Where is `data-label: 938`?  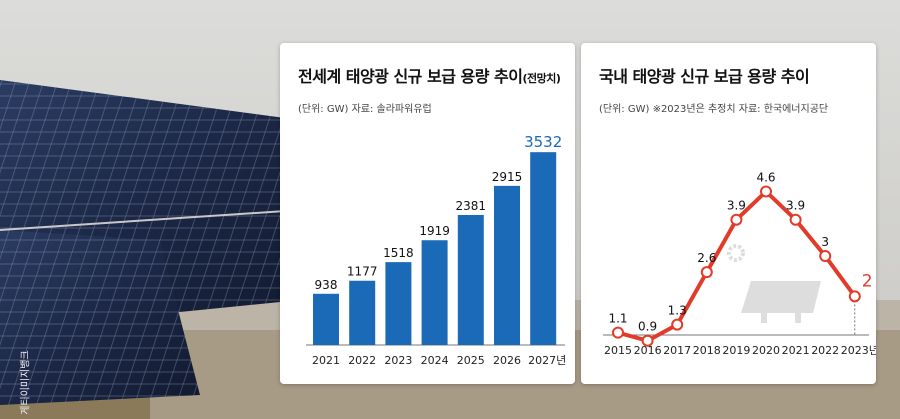 data-label: 938 is located at coordinates (326, 285).